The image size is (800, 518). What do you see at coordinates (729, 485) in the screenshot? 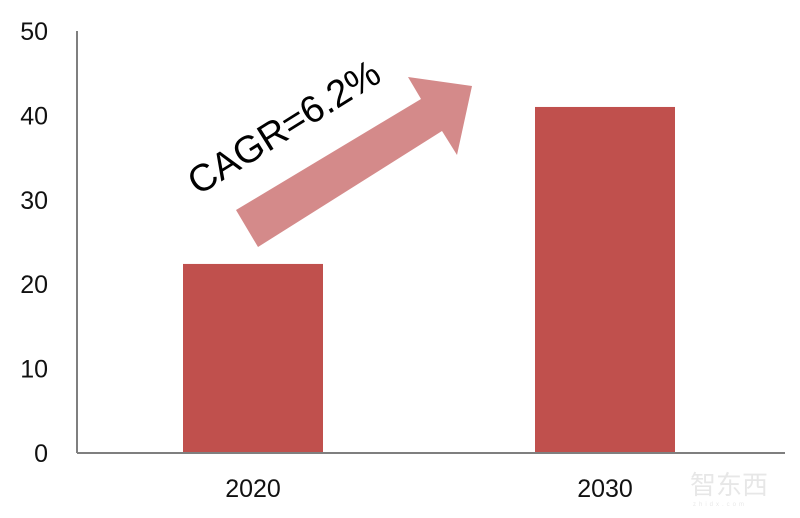
I see `watermark-text: 智东西` at bounding box center [729, 485].